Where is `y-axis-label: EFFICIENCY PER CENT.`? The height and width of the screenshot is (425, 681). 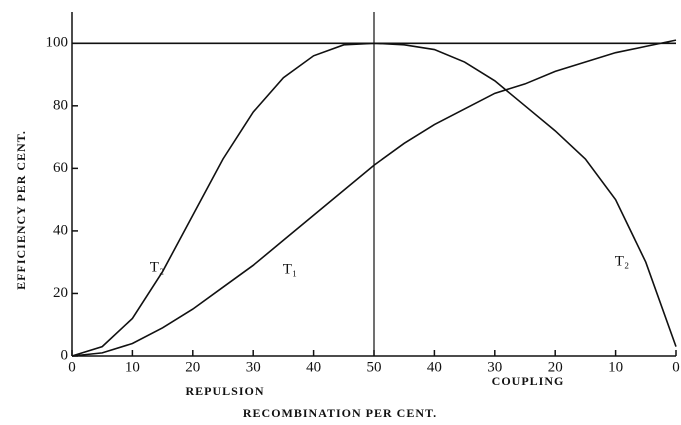 y-axis-label: EFFICIENCY PER CENT. is located at coordinates (21, 210).